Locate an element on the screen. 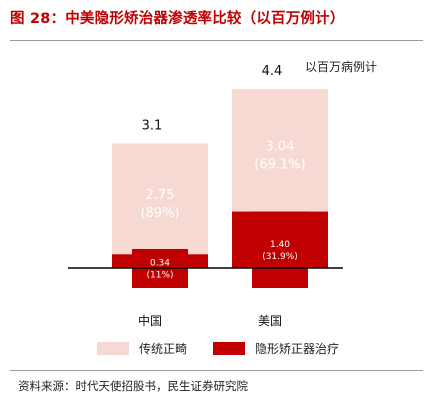 Image resolution: width=433 pixels, height=403 pixels. invisible-value-label-1: 1.40 is located at coordinates (280, 245).